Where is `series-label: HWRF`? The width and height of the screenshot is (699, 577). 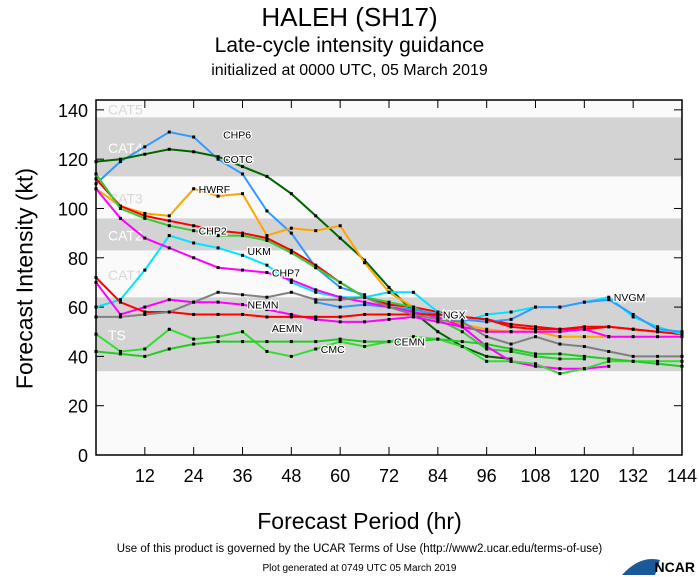 series-label: HWRF is located at coordinates (215, 190).